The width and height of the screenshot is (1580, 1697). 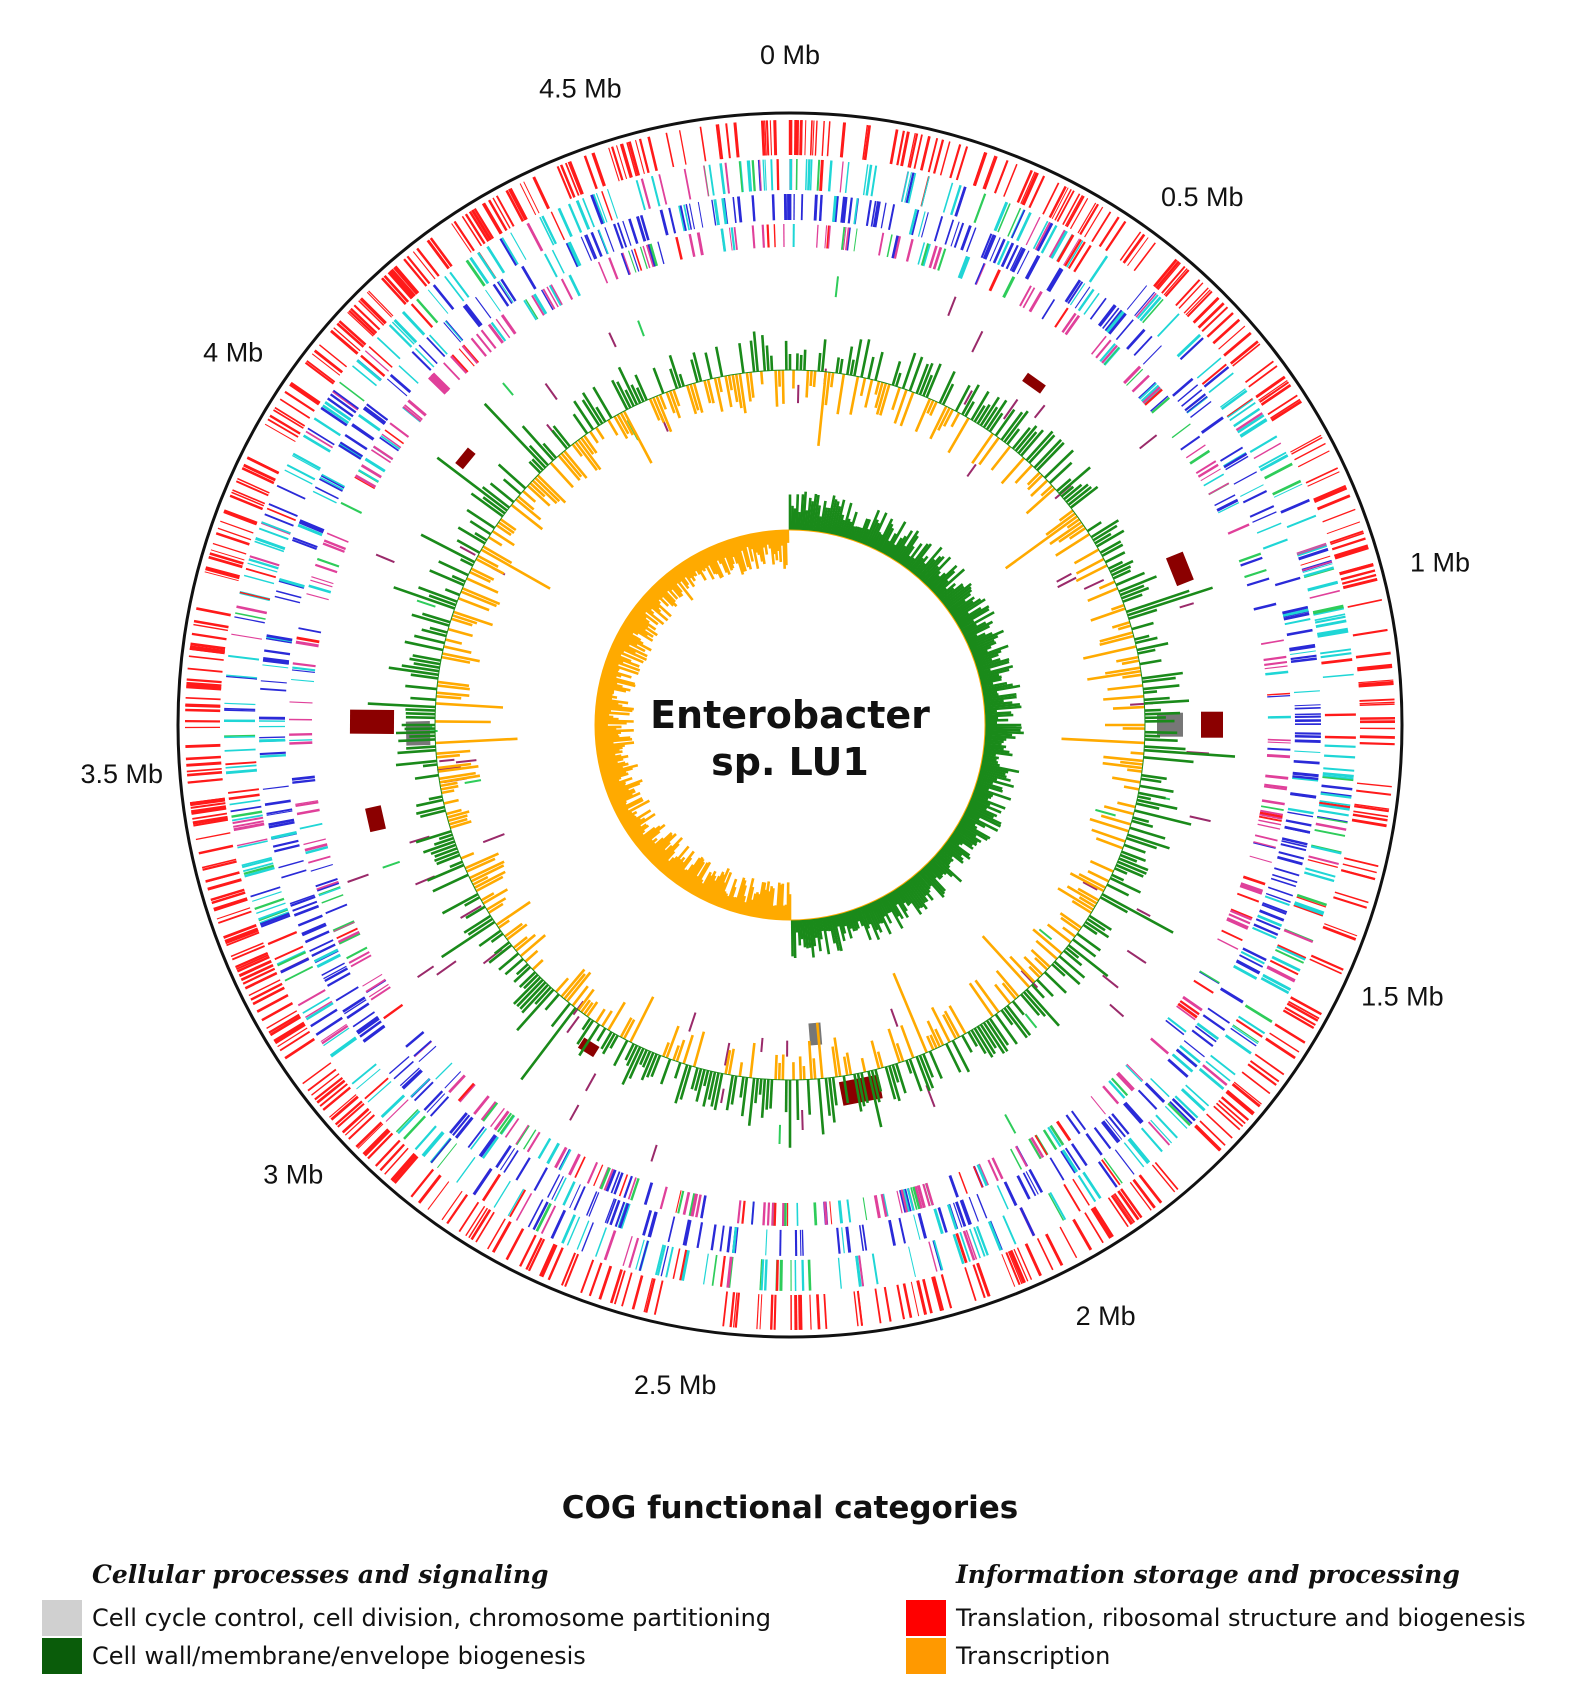 I want to click on feature-block, so click(x=1179, y=569).